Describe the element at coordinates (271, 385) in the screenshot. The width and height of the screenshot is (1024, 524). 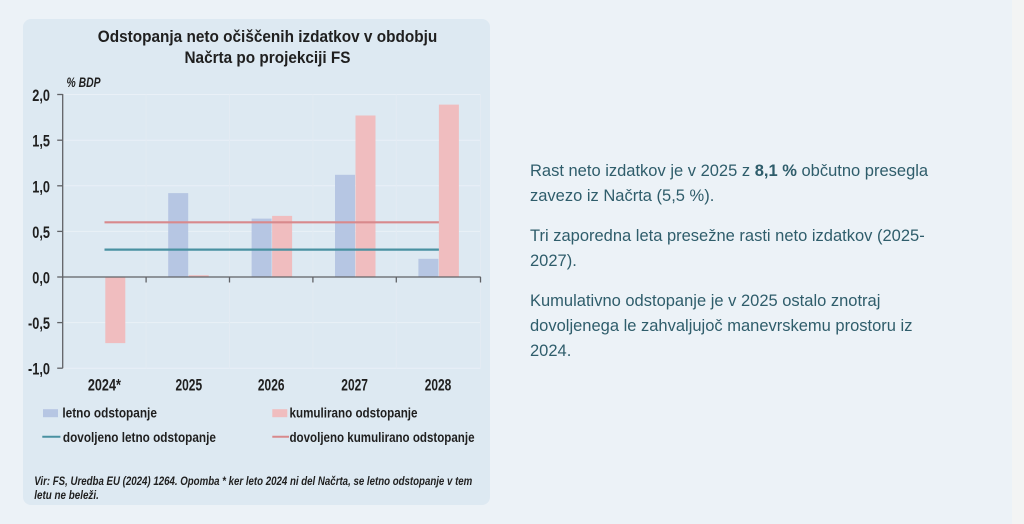
I see `svg-text: 2026` at that location.